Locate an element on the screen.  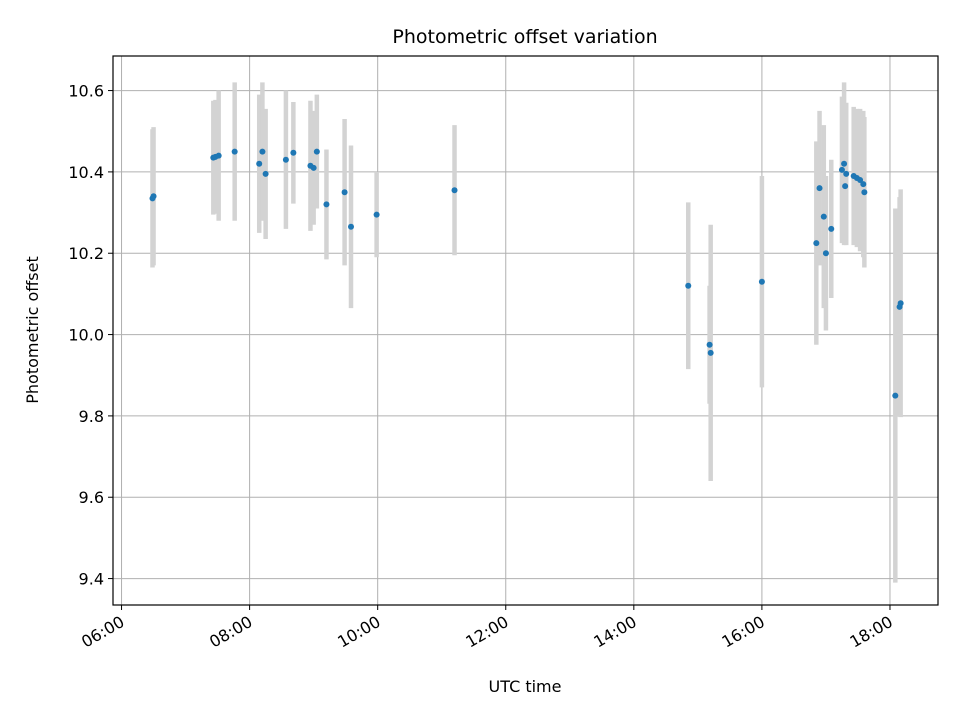
y-tick-label: 10.2 is located at coordinates (86, 253).